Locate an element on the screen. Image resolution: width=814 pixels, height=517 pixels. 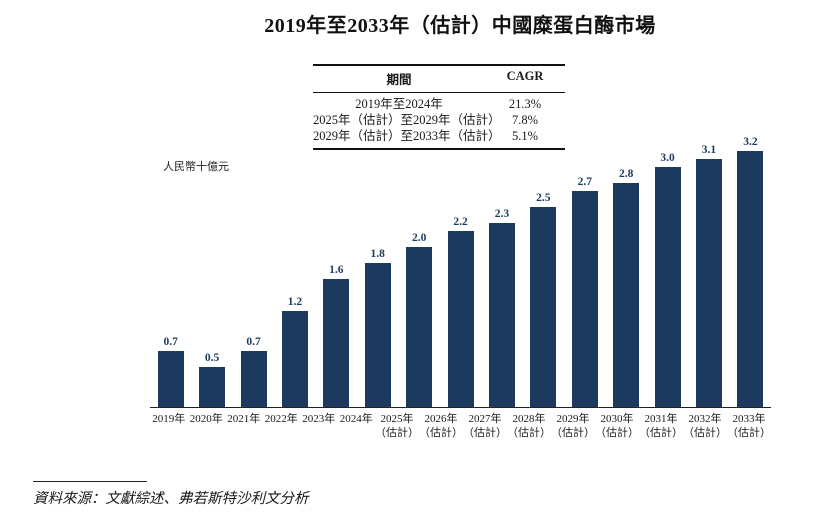
x-axis-label-year: 2030年 is located at coordinates (617, 419).